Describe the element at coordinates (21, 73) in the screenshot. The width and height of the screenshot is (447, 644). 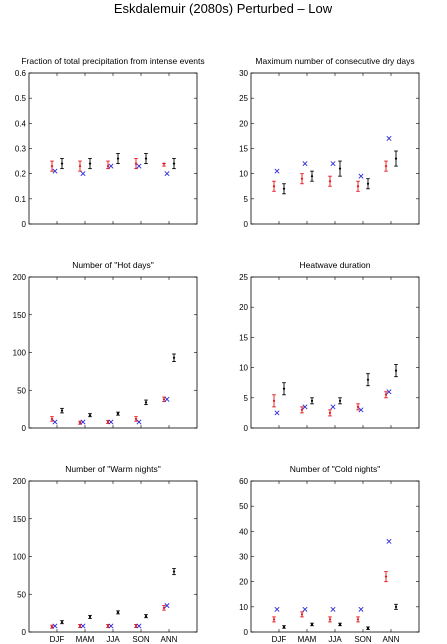
I see `y-tick-label: 0.6` at that location.